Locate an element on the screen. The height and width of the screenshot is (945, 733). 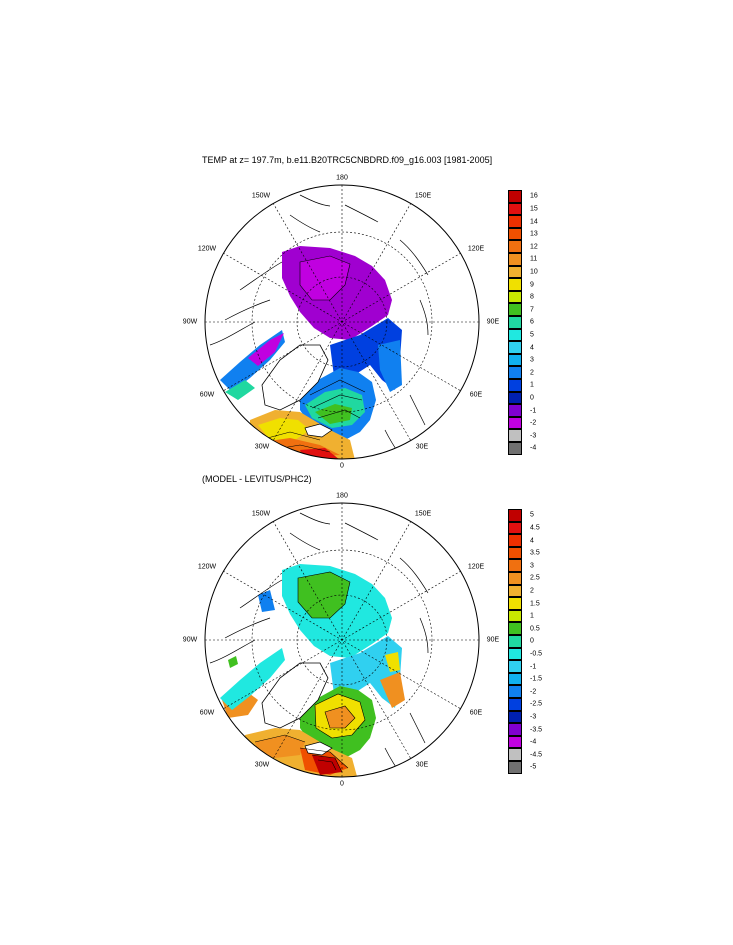
top-lon-label-120w: 120W is located at coordinates (207, 249).